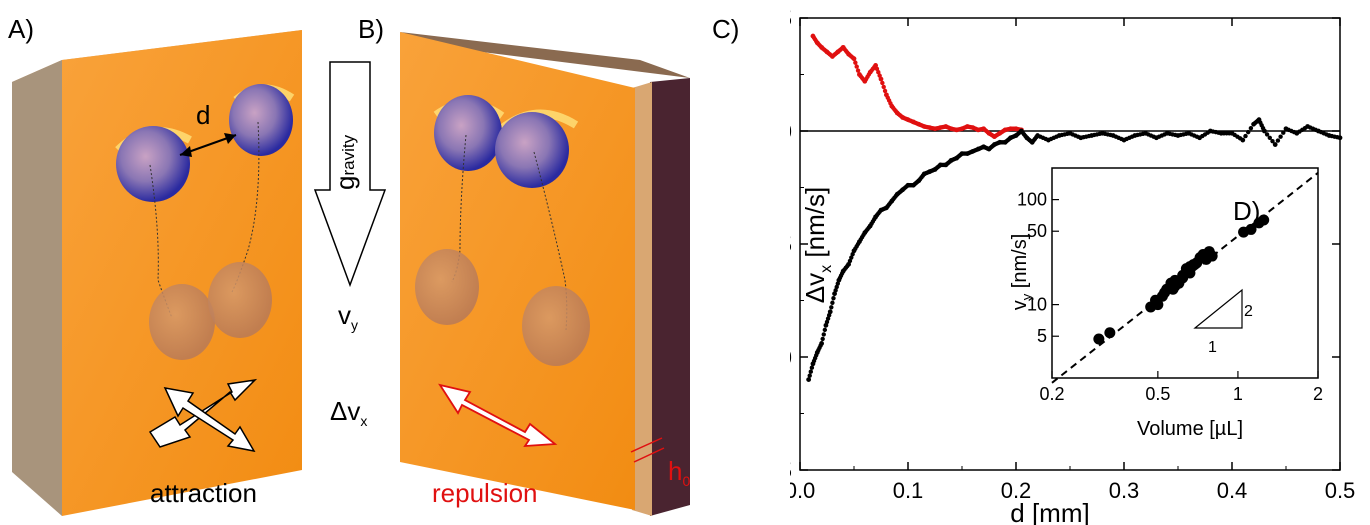 The height and width of the screenshot is (525, 1370). I want to click on chart-d-xtick-label: 0.5, so click(1157, 394).